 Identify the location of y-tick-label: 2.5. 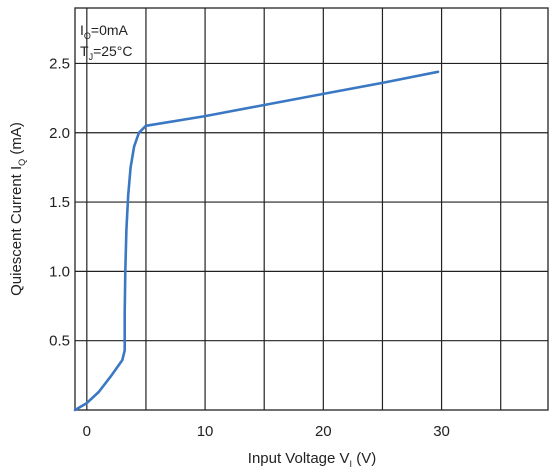
(59, 63).